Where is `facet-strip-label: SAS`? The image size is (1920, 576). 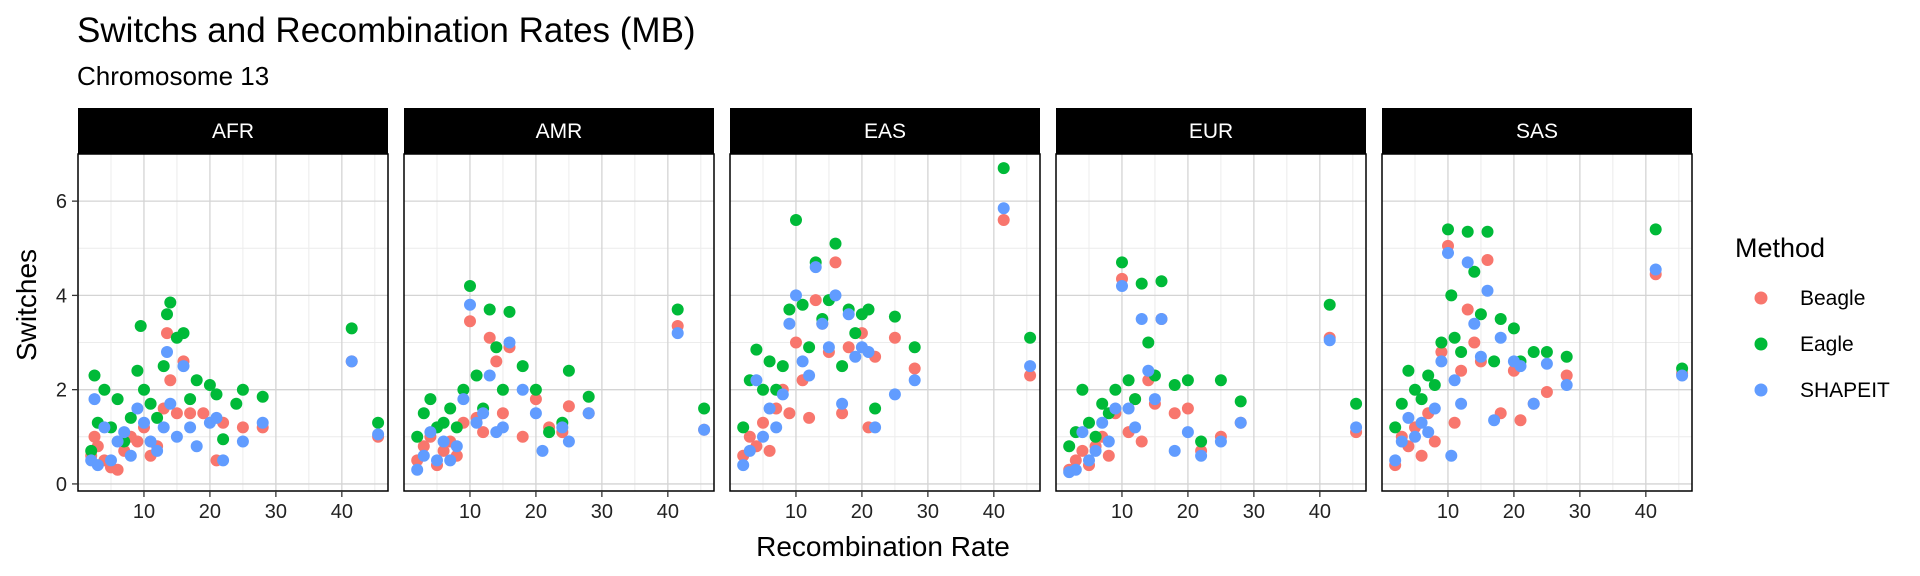 facet-strip-label: SAS is located at coordinates (1537, 131).